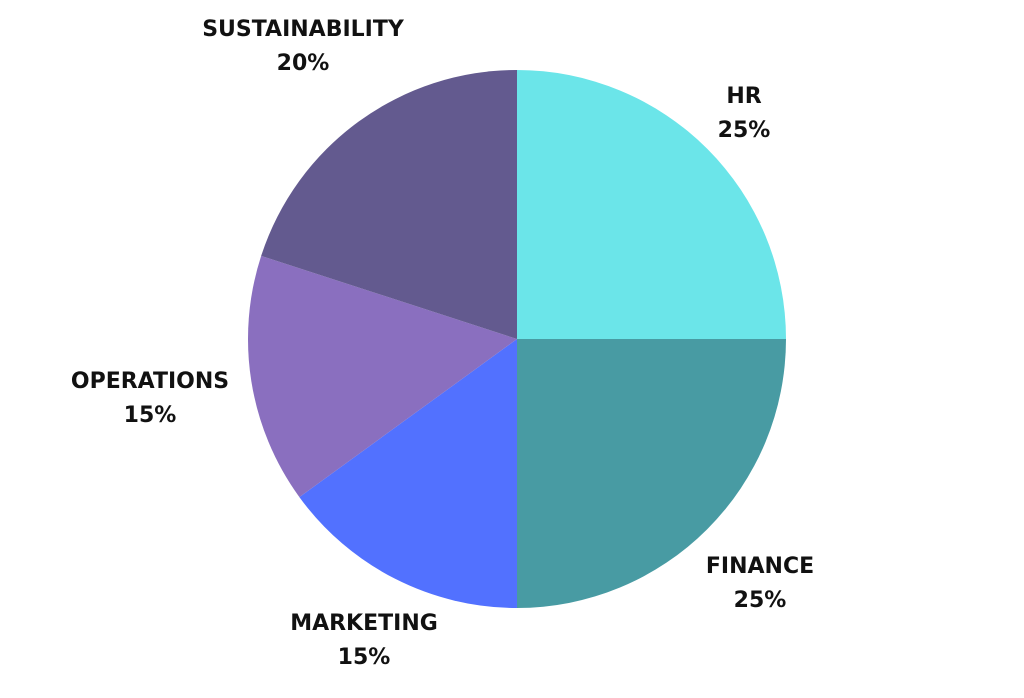 This screenshot has height=698, width=1024. What do you see at coordinates (744, 130) in the screenshot?
I see `label-hr-percent: 25%` at bounding box center [744, 130].